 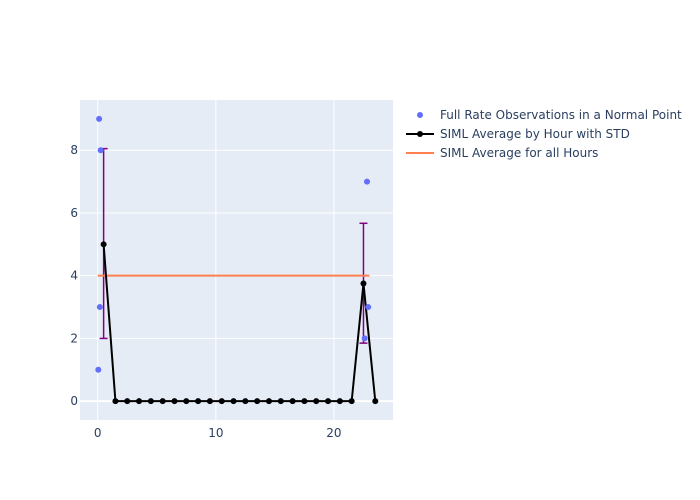 What do you see at coordinates (74, 213) in the screenshot?
I see `y-tick-label: 6` at bounding box center [74, 213].